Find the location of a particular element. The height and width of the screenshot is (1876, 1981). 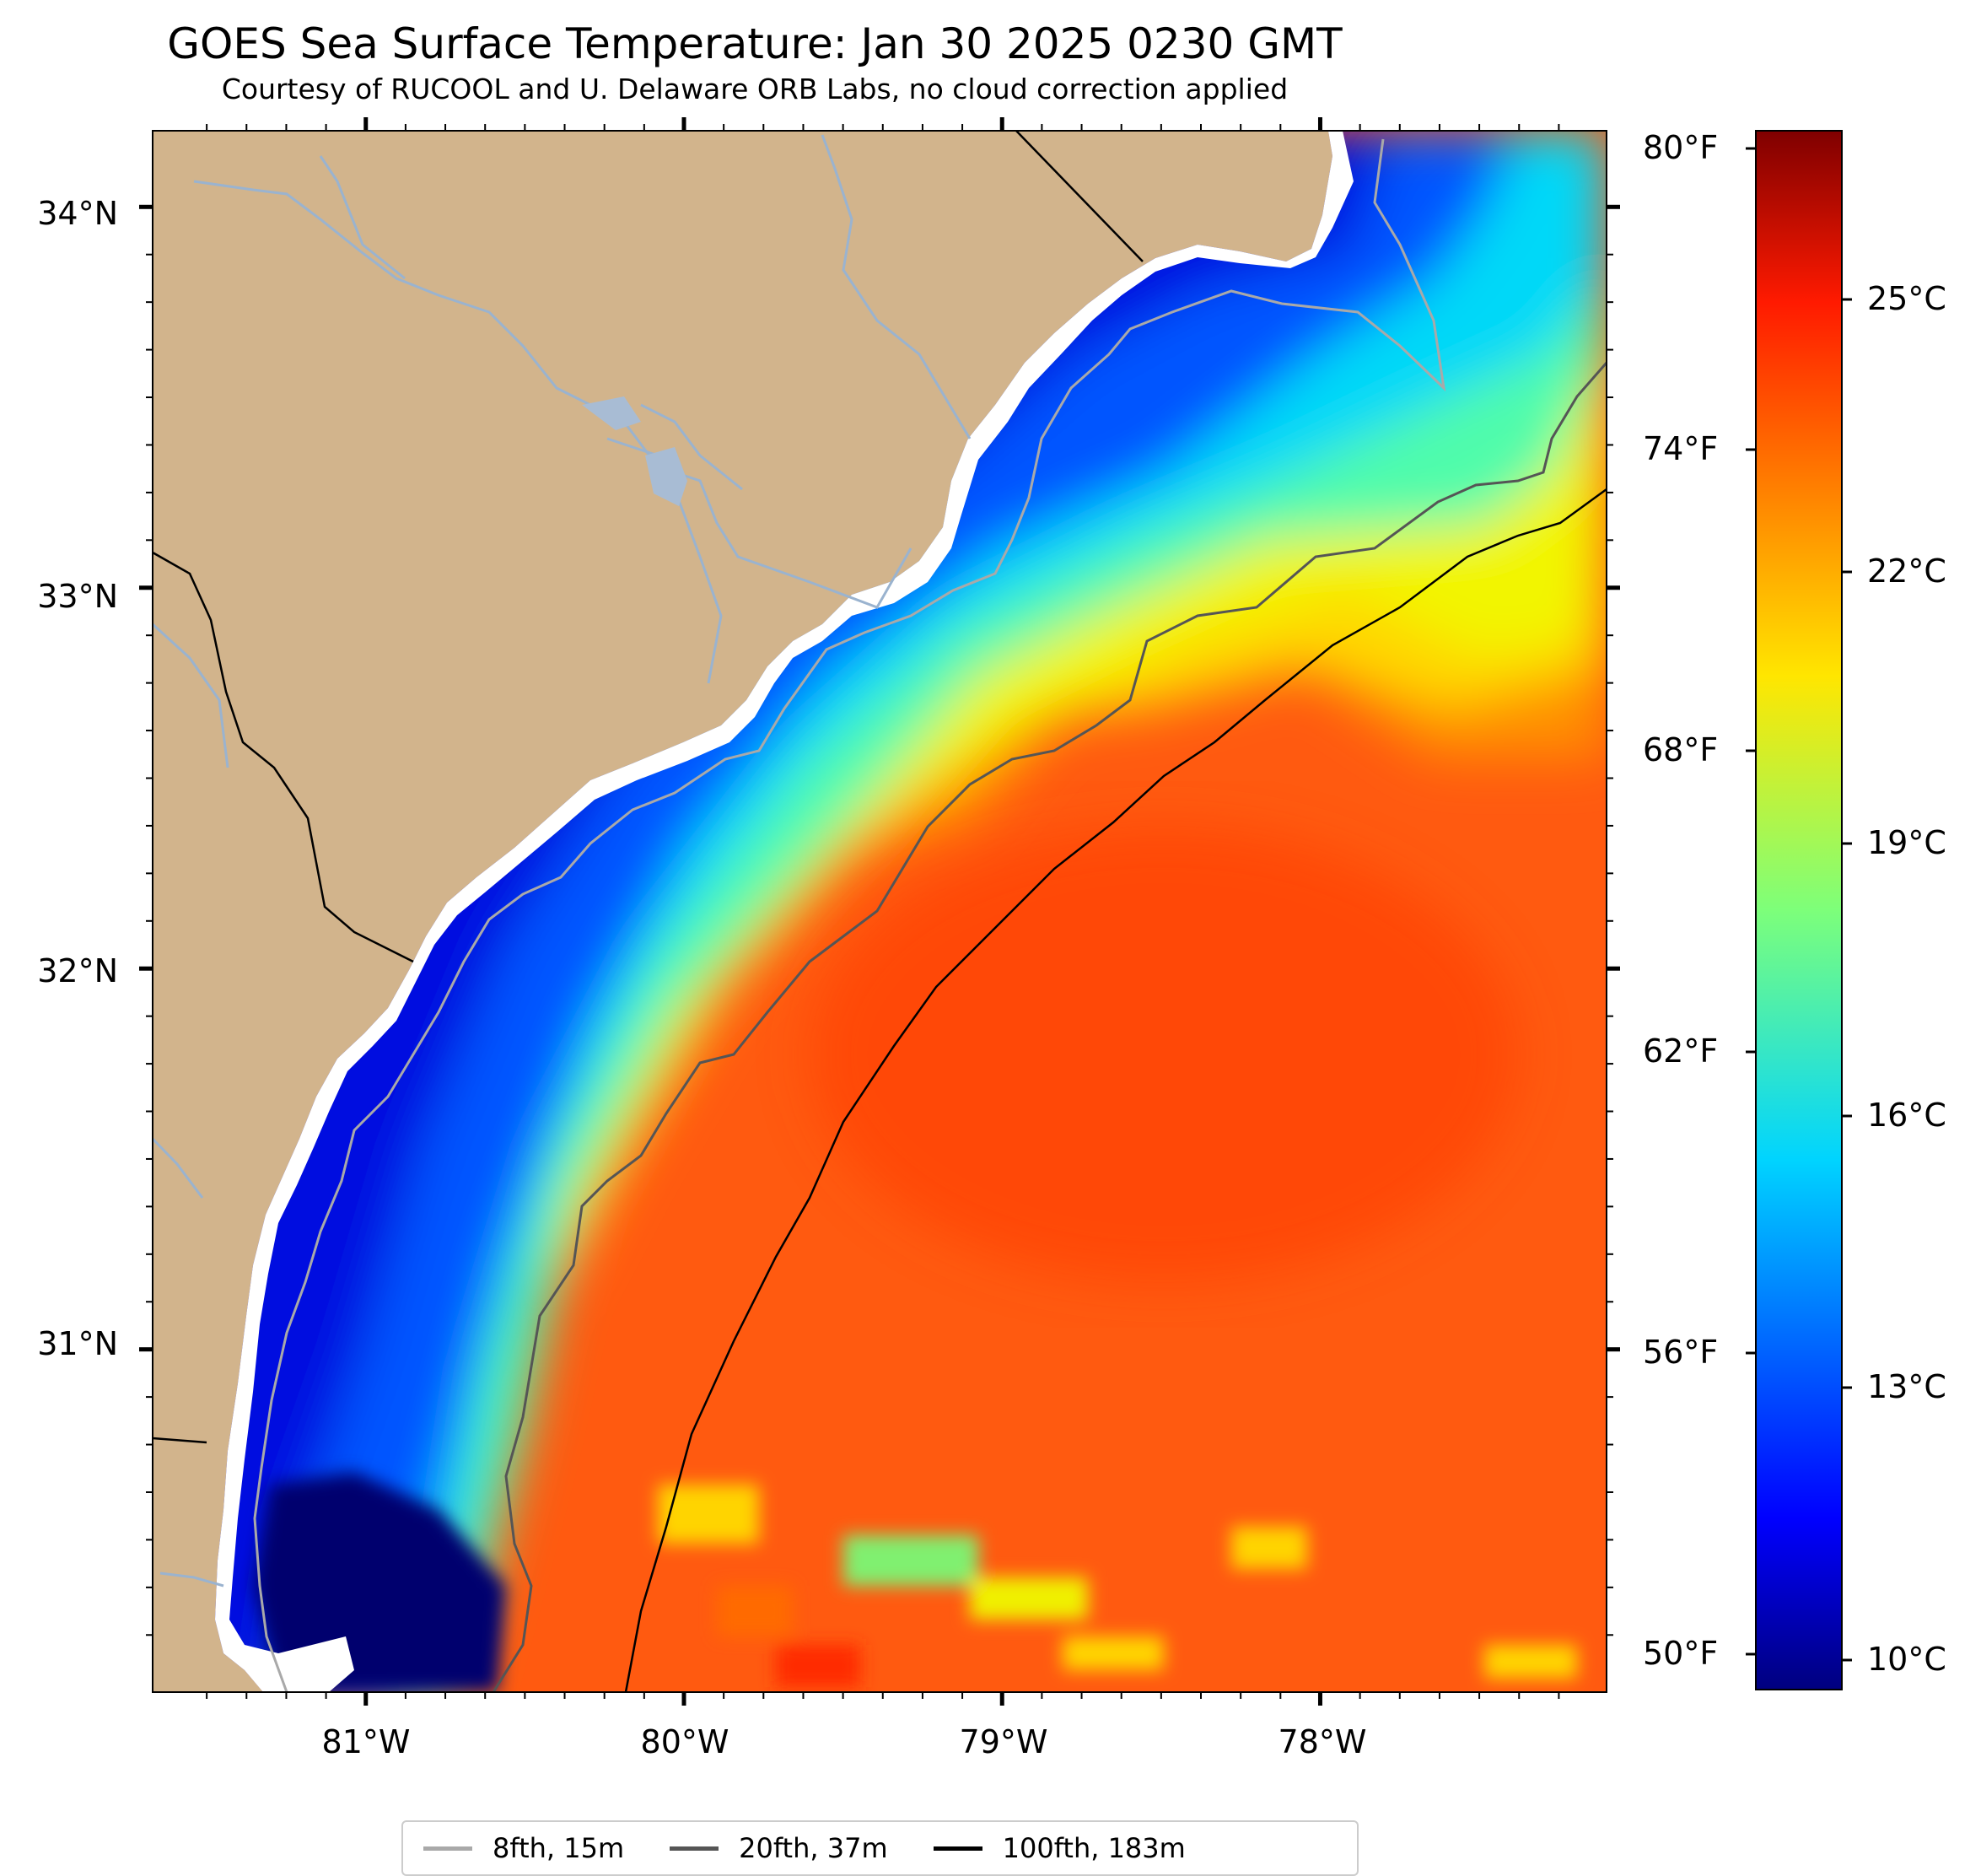

cbar-c-13: 13°C is located at coordinates (1906, 1386).